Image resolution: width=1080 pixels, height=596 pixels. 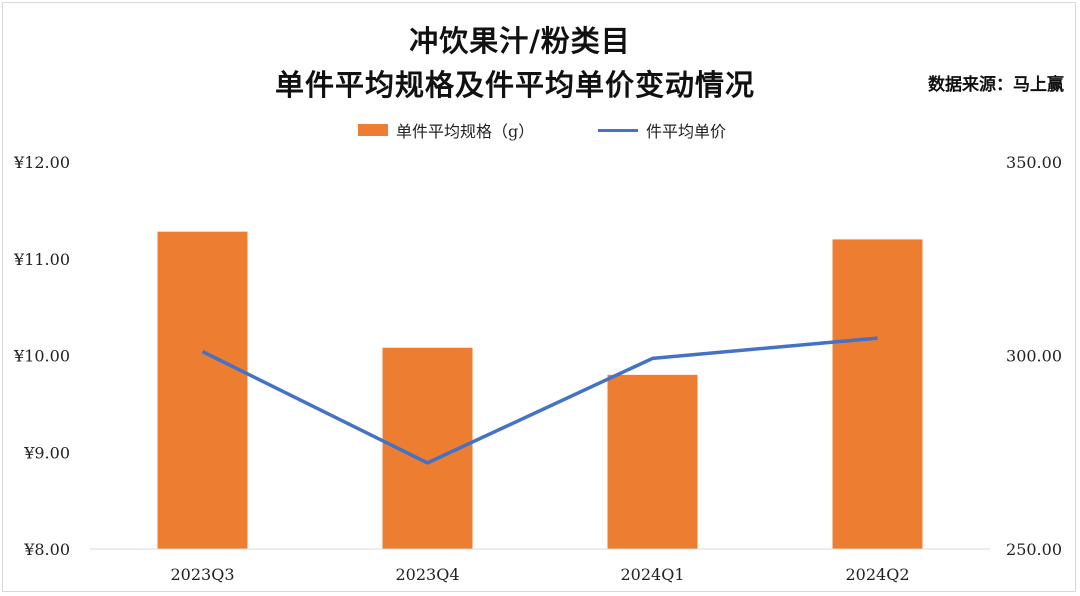 I want to click on left-tick-label: ¥9.00, so click(x=46, y=452).